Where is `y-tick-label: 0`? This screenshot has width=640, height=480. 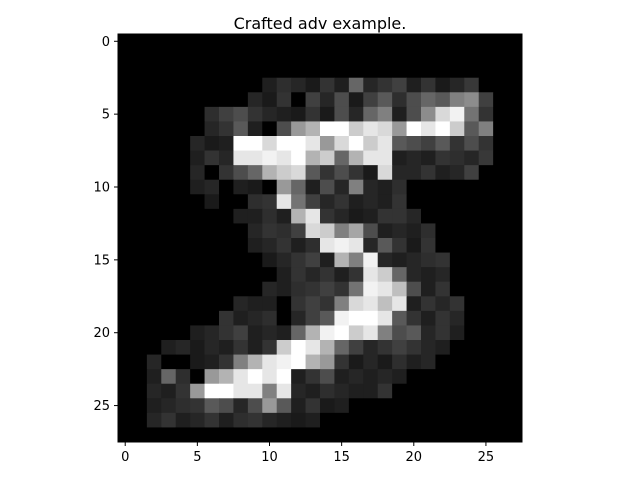 y-tick-label: 0 is located at coordinates (106, 42).